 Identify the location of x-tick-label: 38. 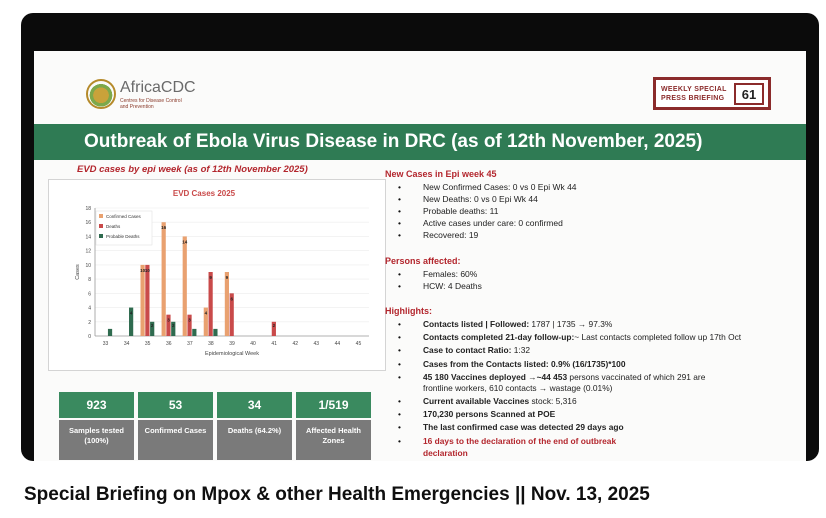
(211, 344).